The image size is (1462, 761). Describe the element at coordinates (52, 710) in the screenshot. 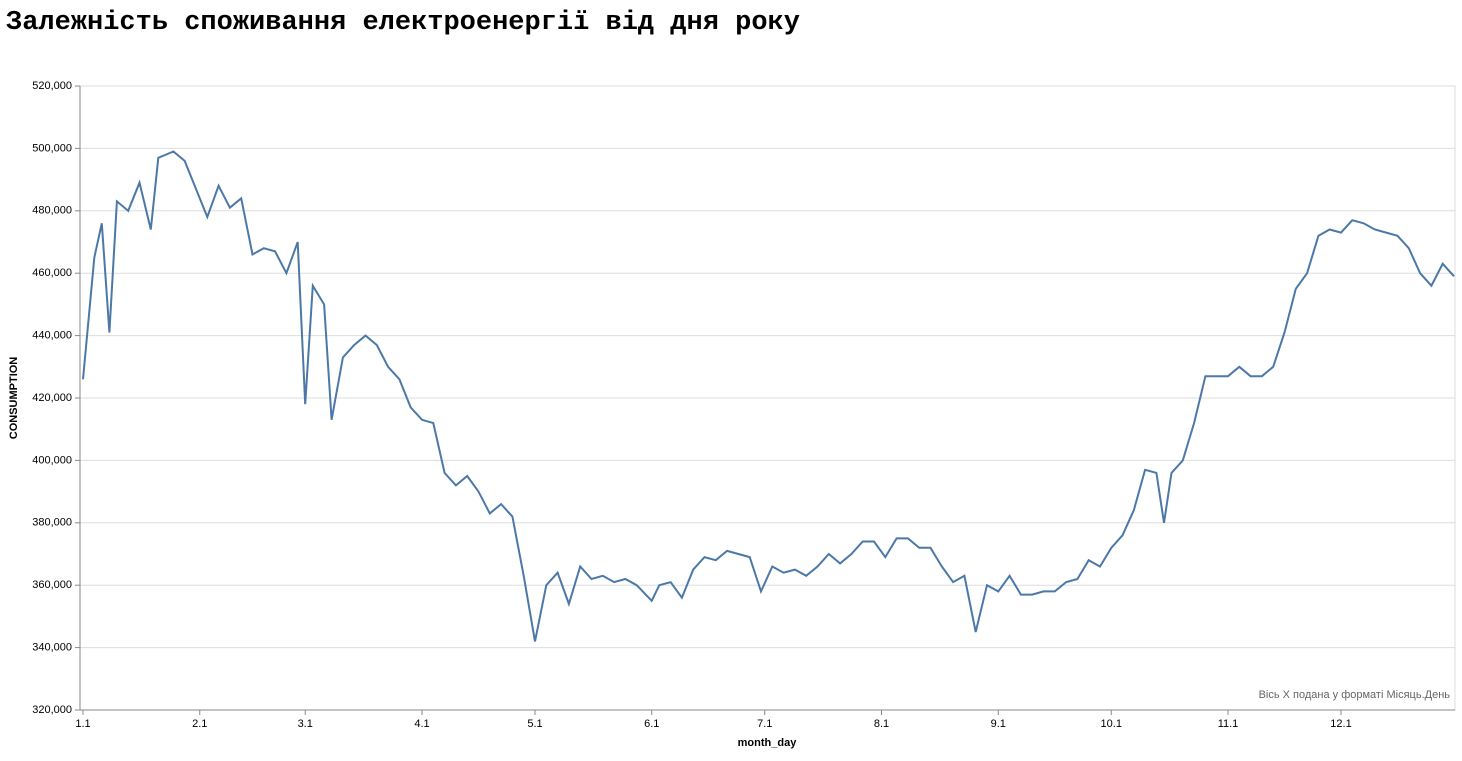

I see `y-tick-label: 320,000` at that location.